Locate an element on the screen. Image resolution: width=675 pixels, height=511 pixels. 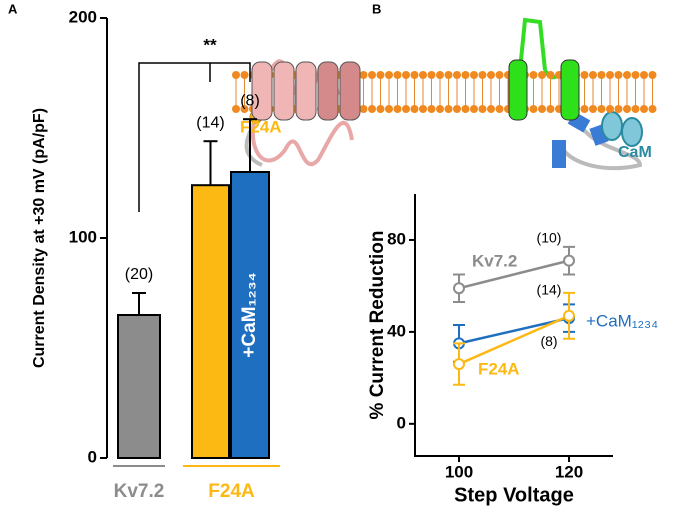
significance: ** is located at coordinates (210, 44).